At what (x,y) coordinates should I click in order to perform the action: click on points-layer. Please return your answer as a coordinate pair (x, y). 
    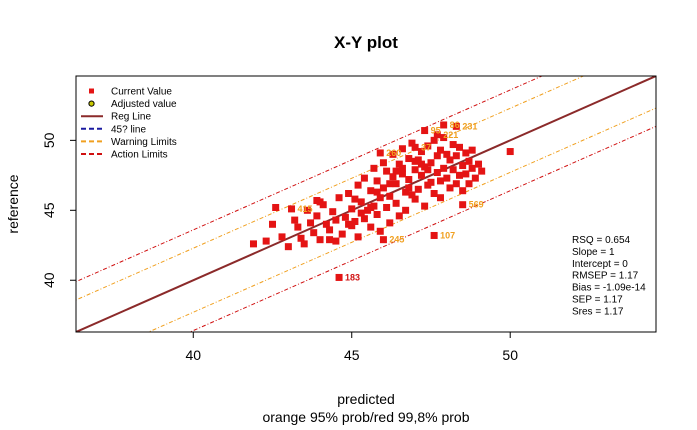
    Looking at the image, I should click on (381, 201).